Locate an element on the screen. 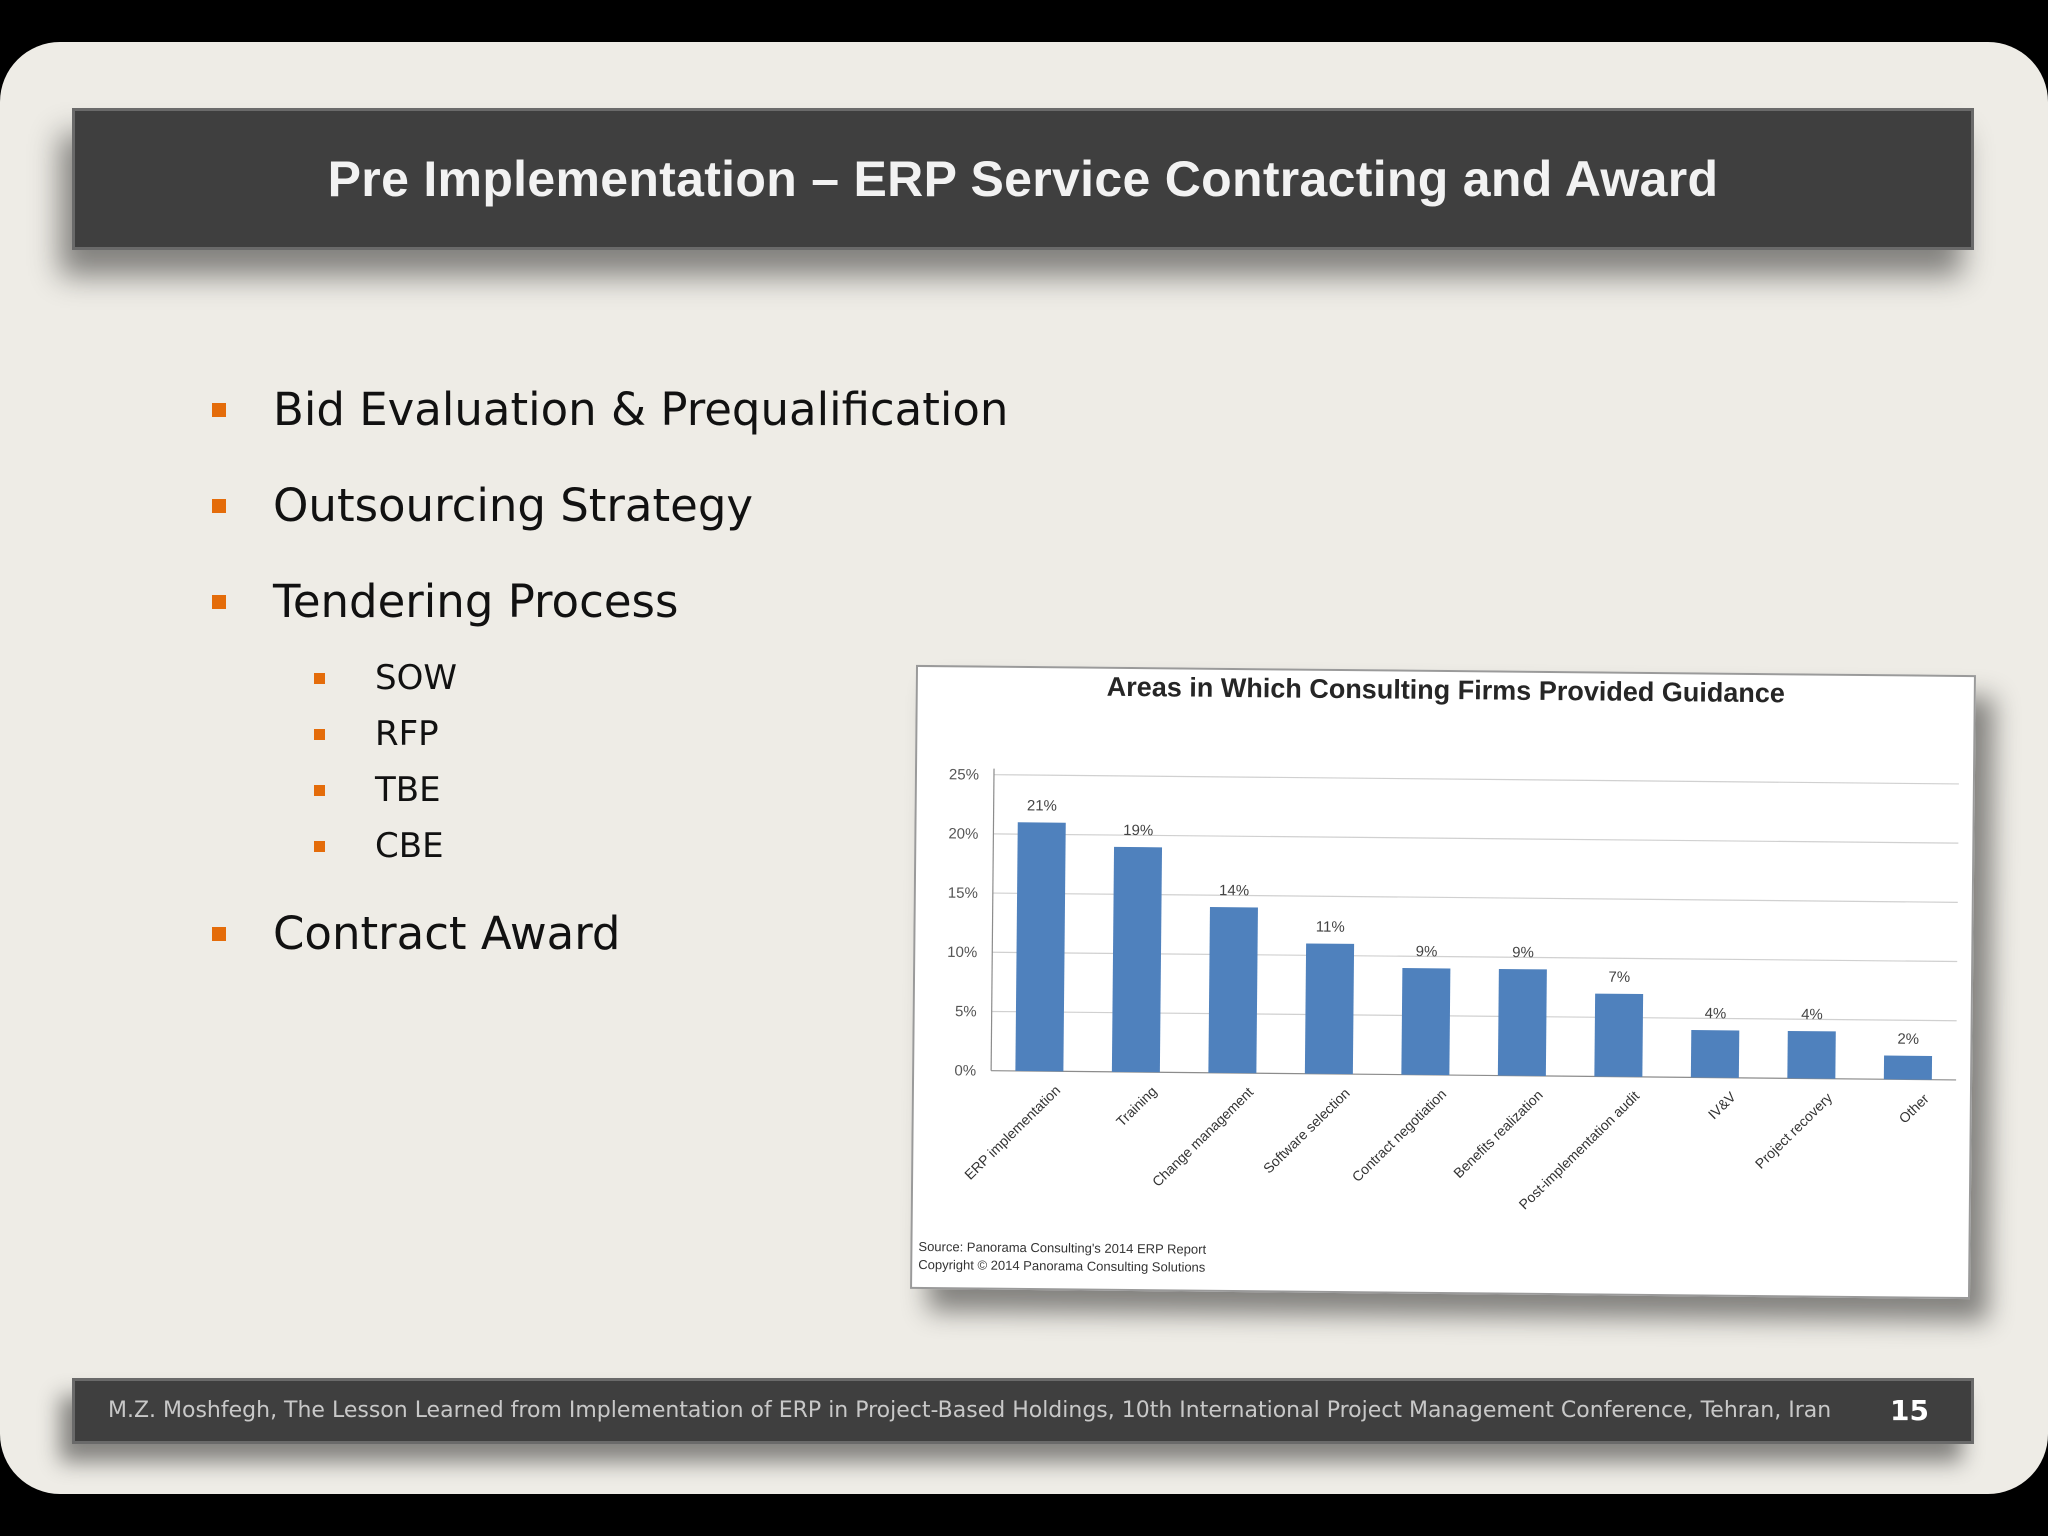 The height and width of the screenshot is (1536, 2048). bullet-item: Tendering Process is located at coordinates (609, 602).